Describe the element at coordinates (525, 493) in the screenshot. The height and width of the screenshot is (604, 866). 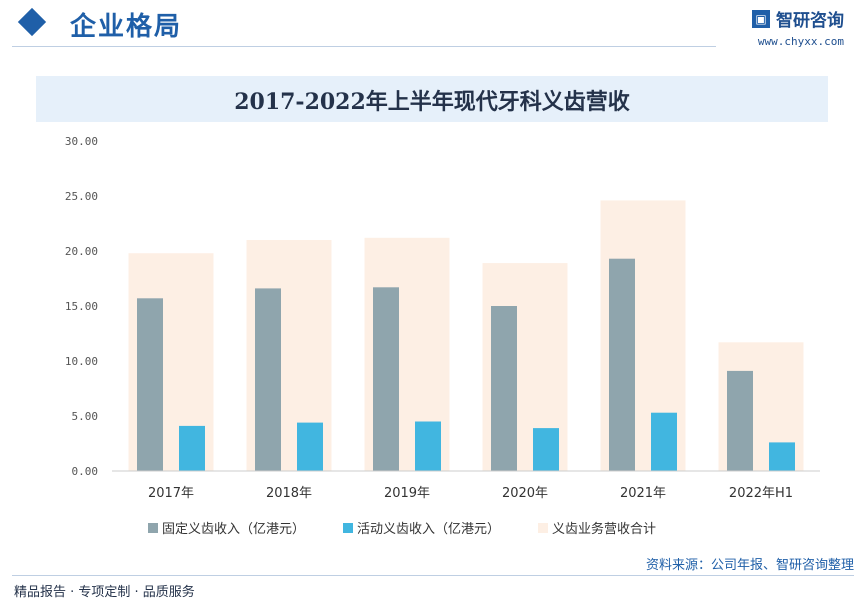
I see `x-tick-label: 2020年` at that location.